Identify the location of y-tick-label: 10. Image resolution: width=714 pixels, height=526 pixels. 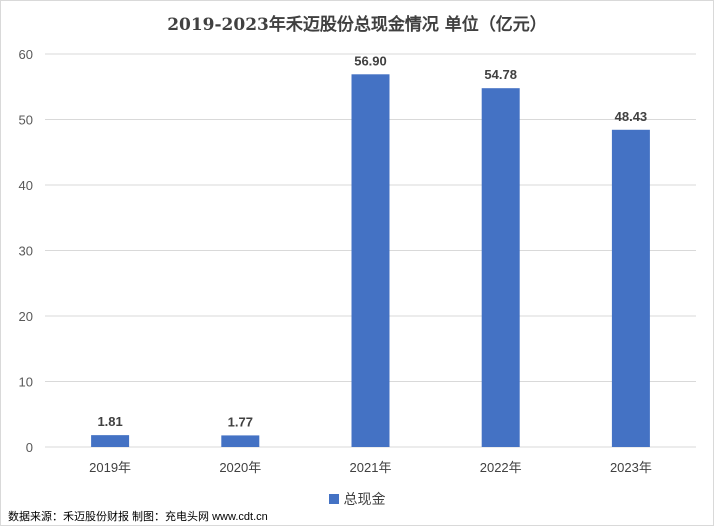
(26, 382).